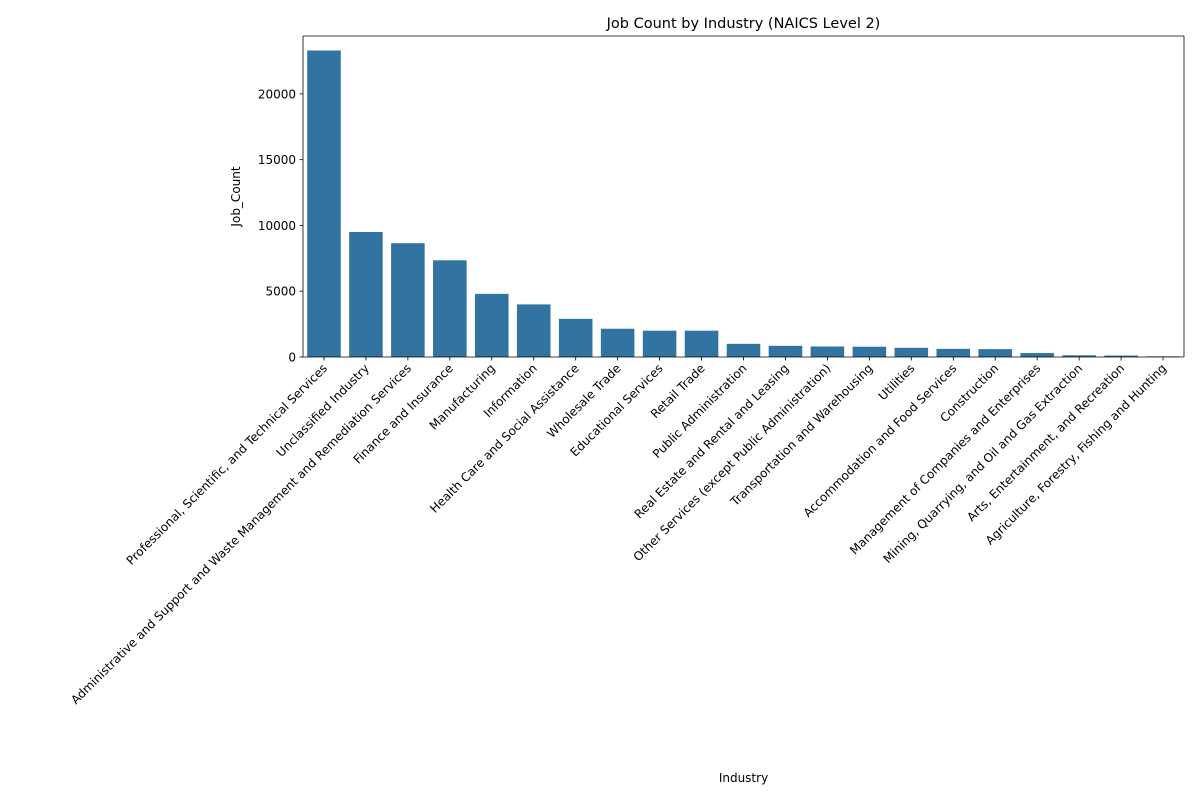 The height and width of the screenshot is (805, 1200). Describe the element at coordinates (292, 358) in the screenshot. I see `y-tick-label: 0` at that location.